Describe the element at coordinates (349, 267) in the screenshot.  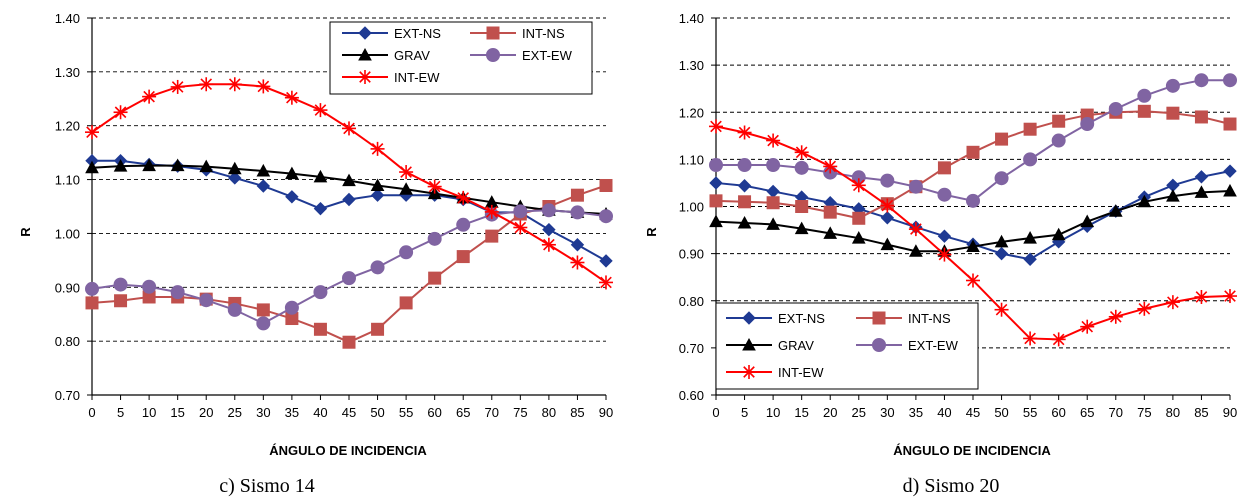
I see `series-line` at that location.